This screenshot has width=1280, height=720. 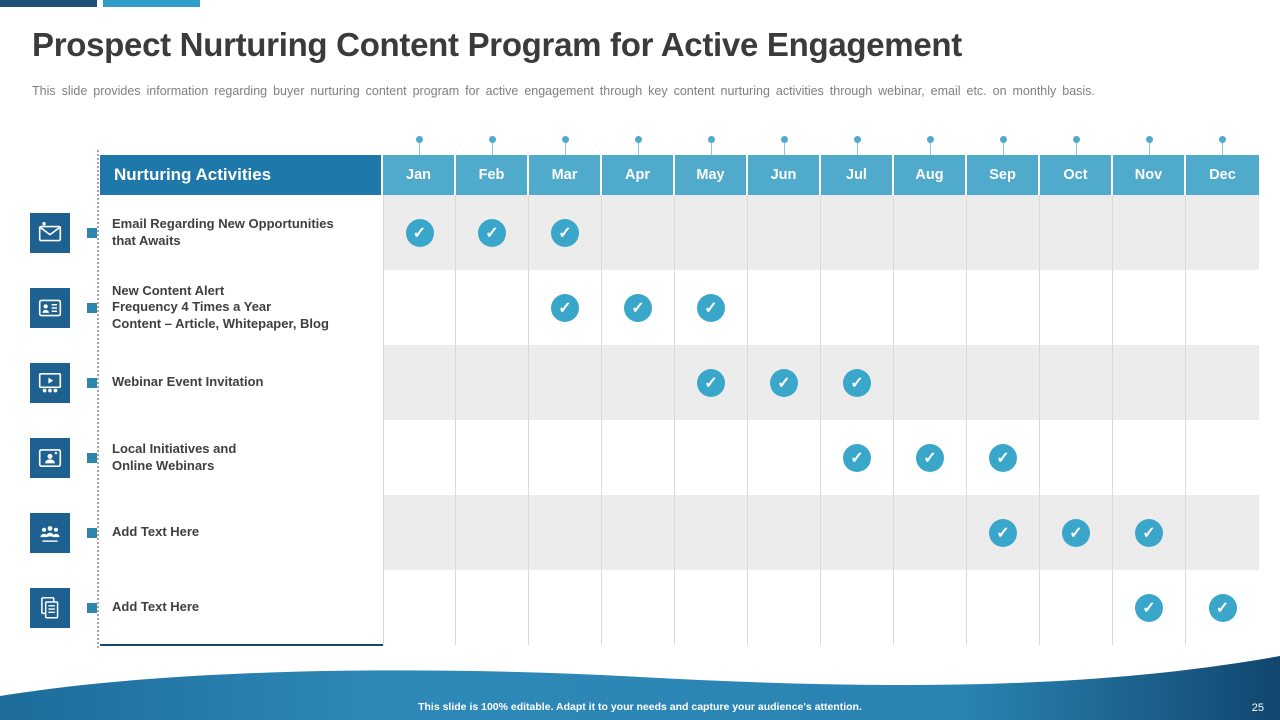 I want to click on table-row: Add Text Here ✓ ✓, so click(x=673, y=607).